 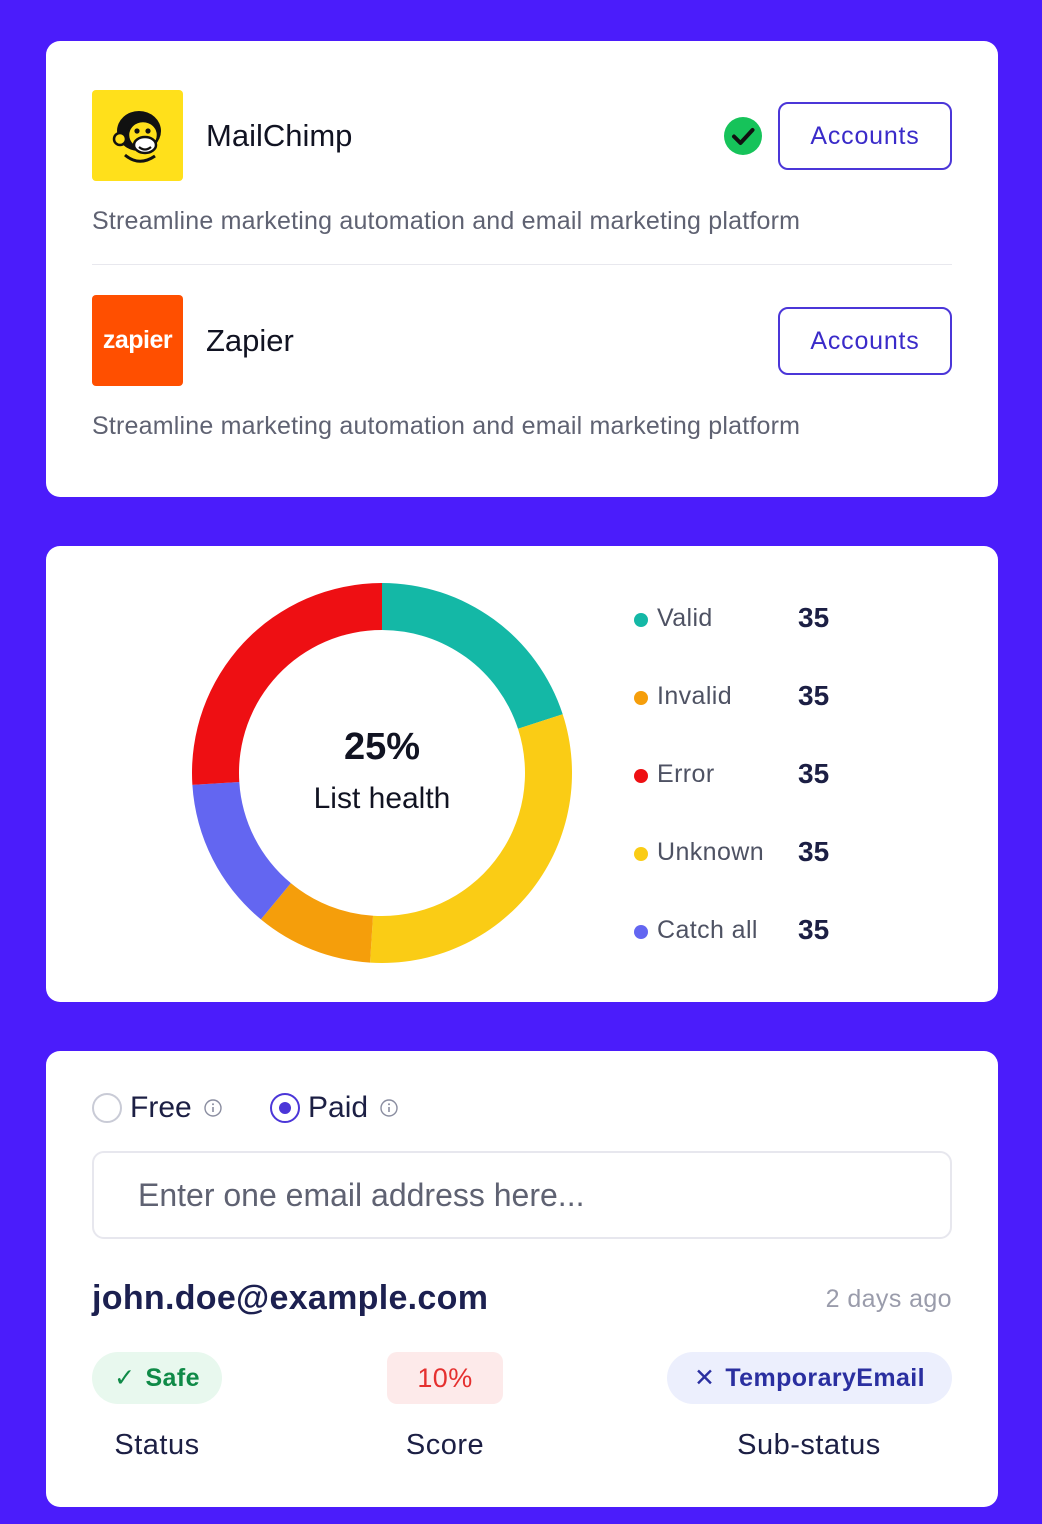 I want to click on legend-item-invalid: Invalid 35, so click(x=764, y=713).